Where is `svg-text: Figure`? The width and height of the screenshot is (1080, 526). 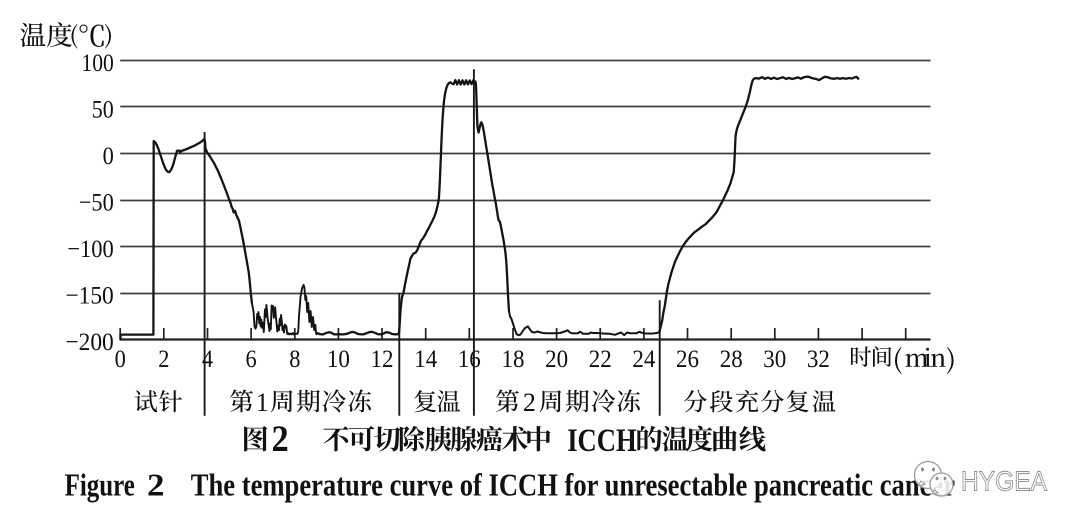
svg-text: Figure is located at coordinates (100, 485).